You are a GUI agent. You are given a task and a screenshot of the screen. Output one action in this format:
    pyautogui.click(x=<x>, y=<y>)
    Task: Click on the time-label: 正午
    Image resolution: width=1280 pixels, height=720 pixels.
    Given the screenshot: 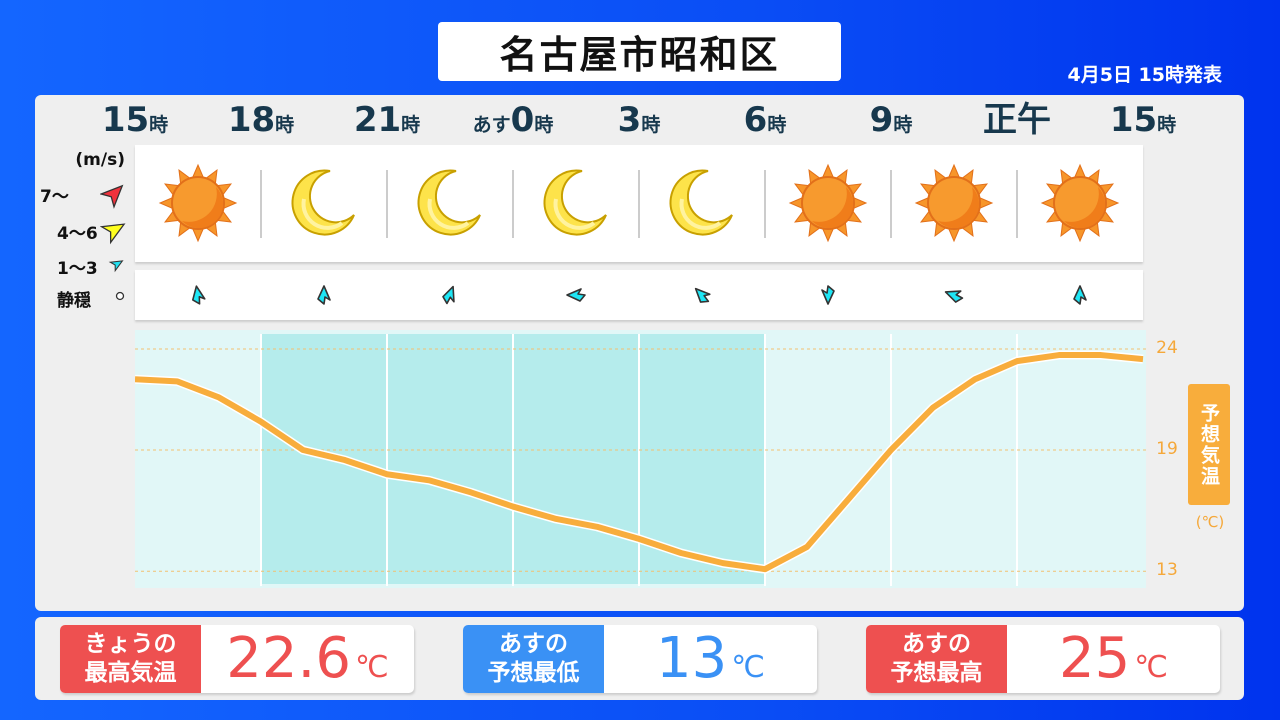 What is the action you would take?
    pyautogui.click(x=1017, y=122)
    